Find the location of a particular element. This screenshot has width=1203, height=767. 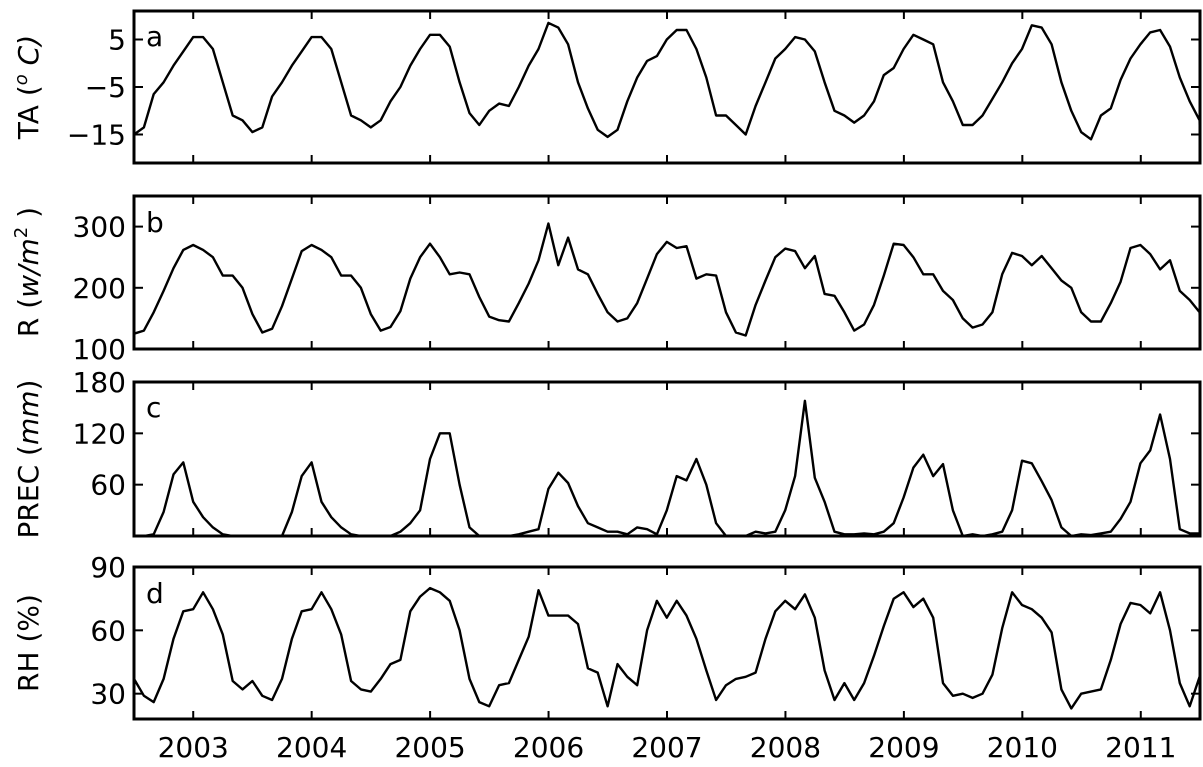

y-tick-label-b: 100 is located at coordinates (99, 349).